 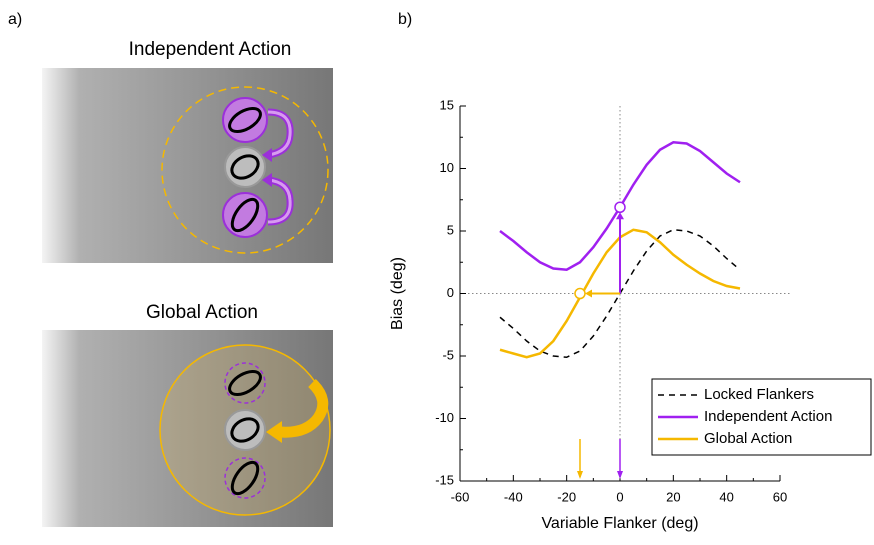 I want to click on y-tick-label: 0, so click(x=450, y=292).